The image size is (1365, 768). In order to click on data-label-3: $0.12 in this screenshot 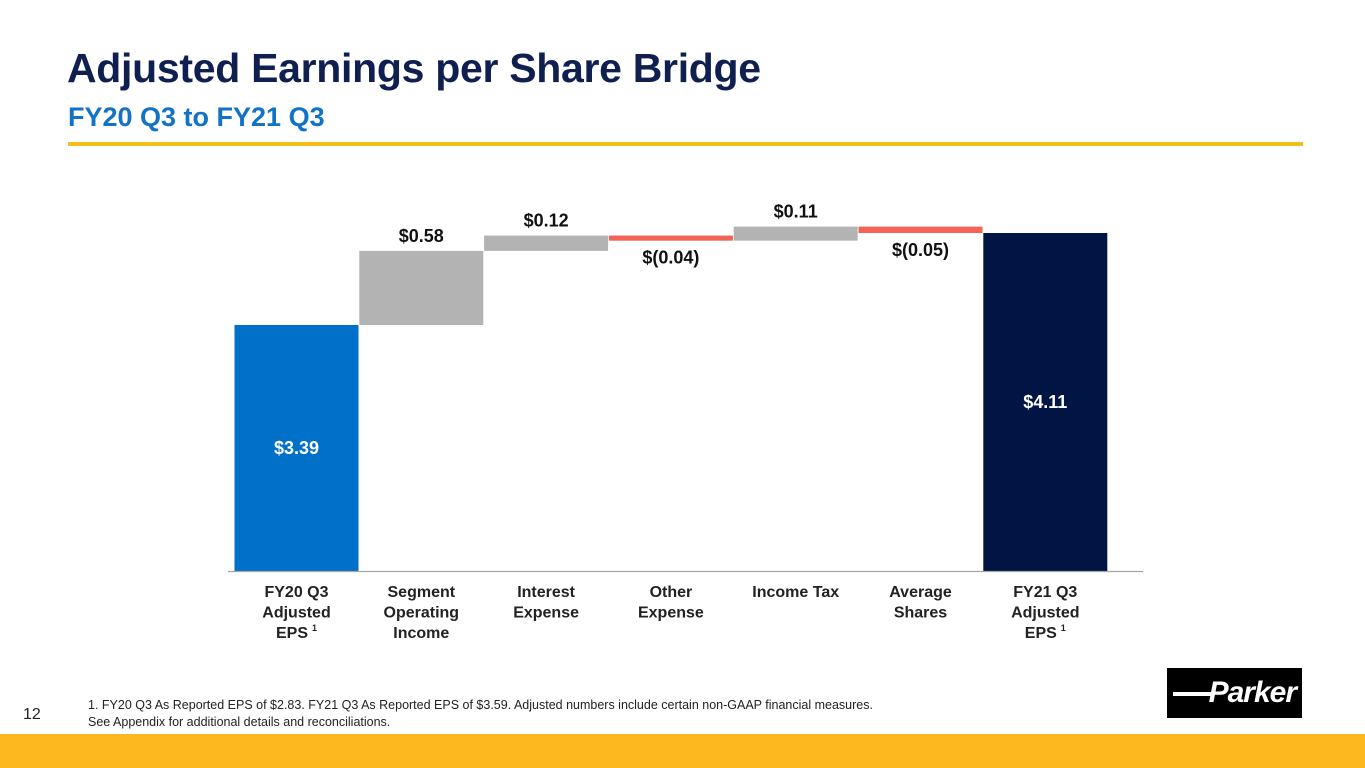, I will do `click(546, 221)`.